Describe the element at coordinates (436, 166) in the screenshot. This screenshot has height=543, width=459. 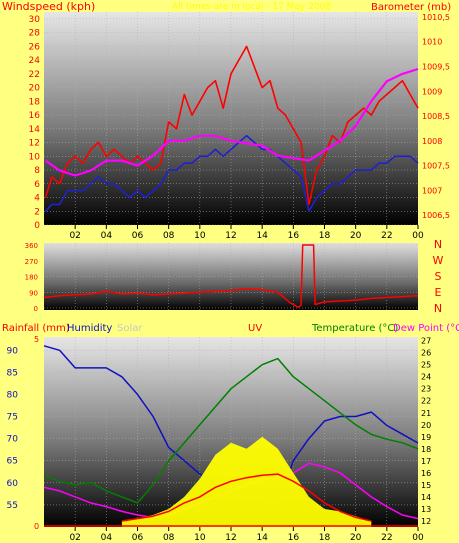
I see `baro-ytick-label: 1007,5` at that location.